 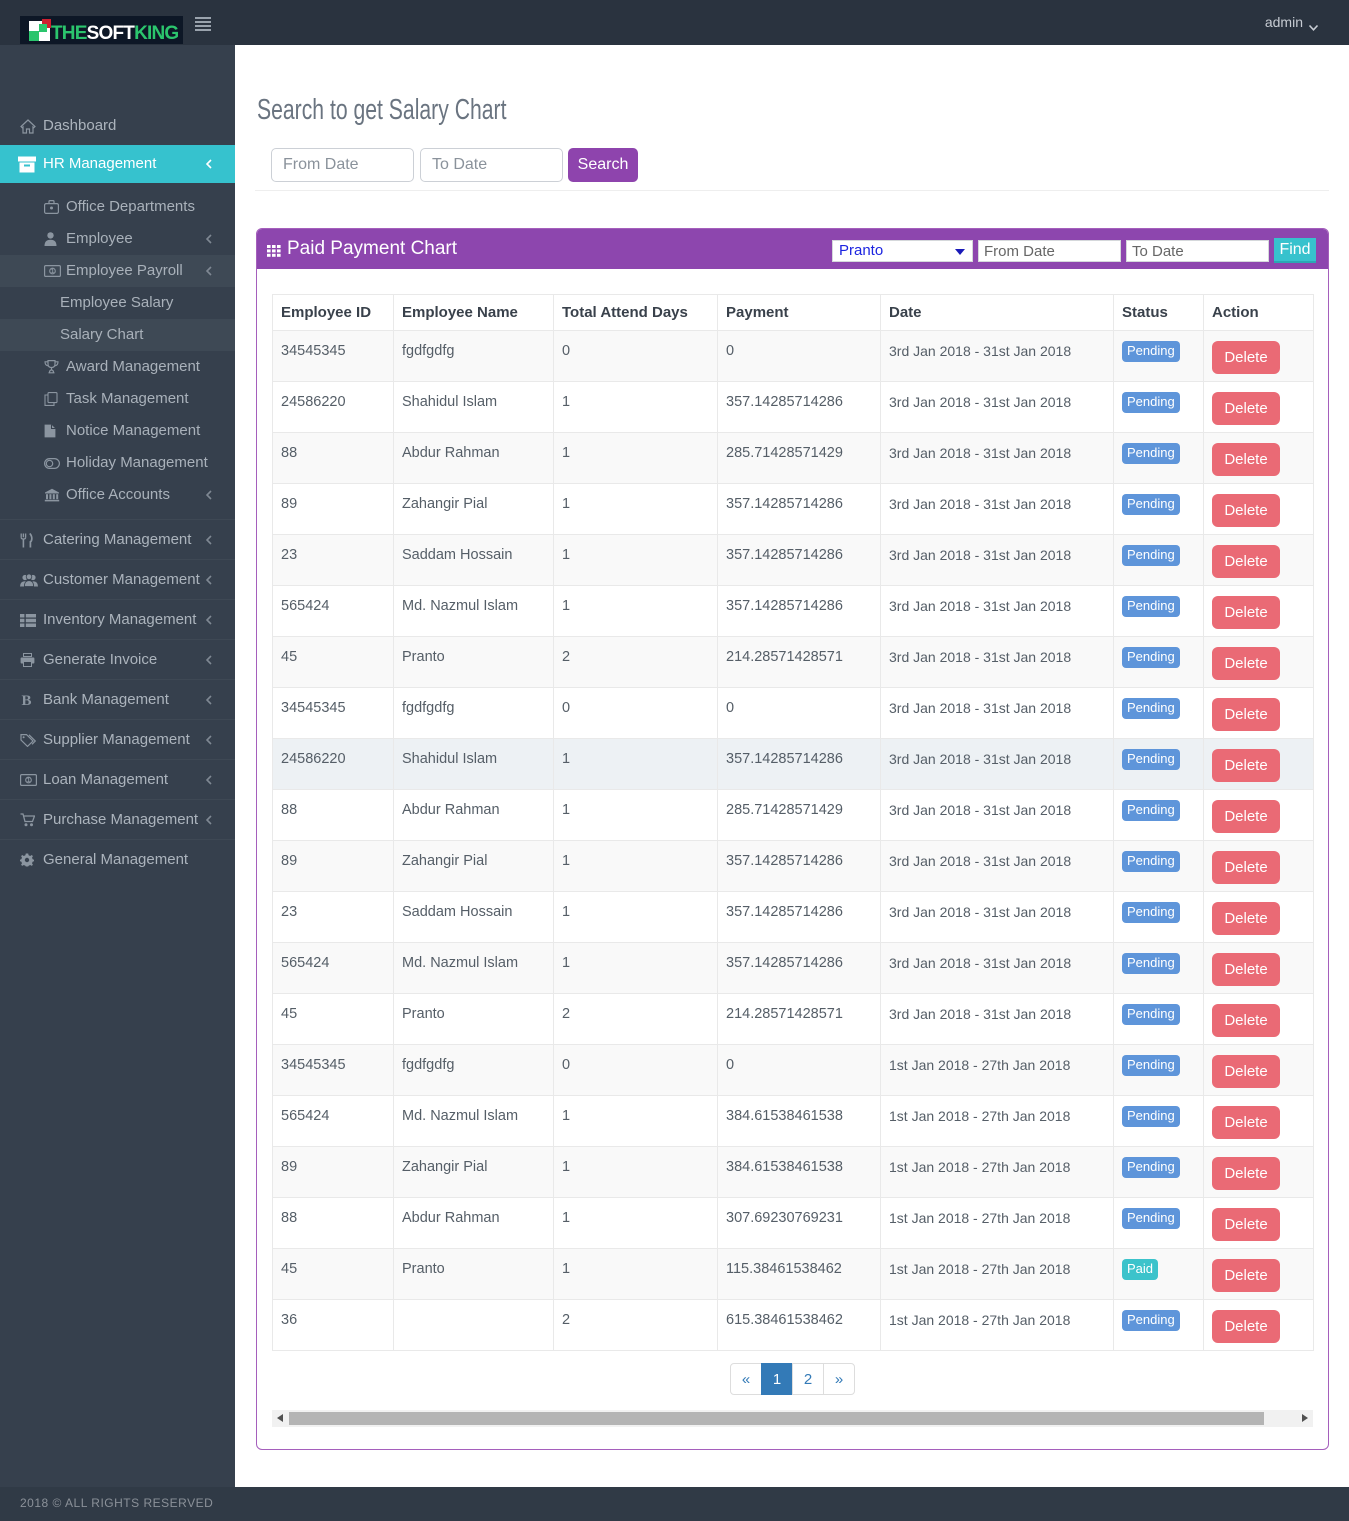 I want to click on svg-text: B, so click(x=26, y=700).